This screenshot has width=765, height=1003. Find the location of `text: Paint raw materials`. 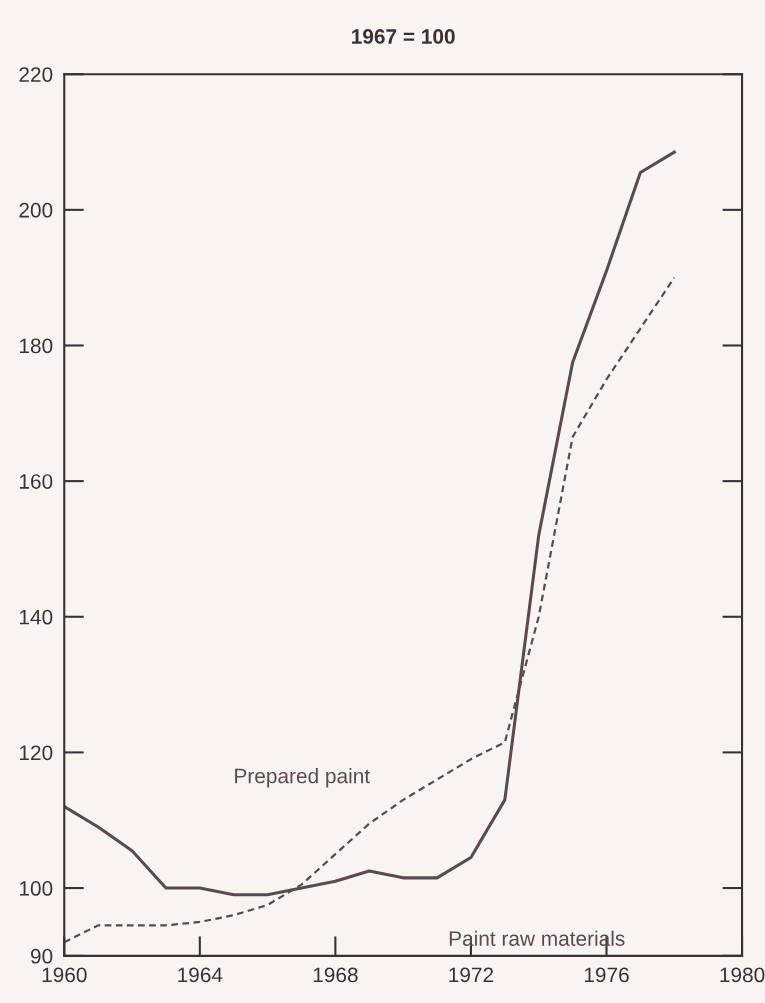

text: Paint raw materials is located at coordinates (537, 938).